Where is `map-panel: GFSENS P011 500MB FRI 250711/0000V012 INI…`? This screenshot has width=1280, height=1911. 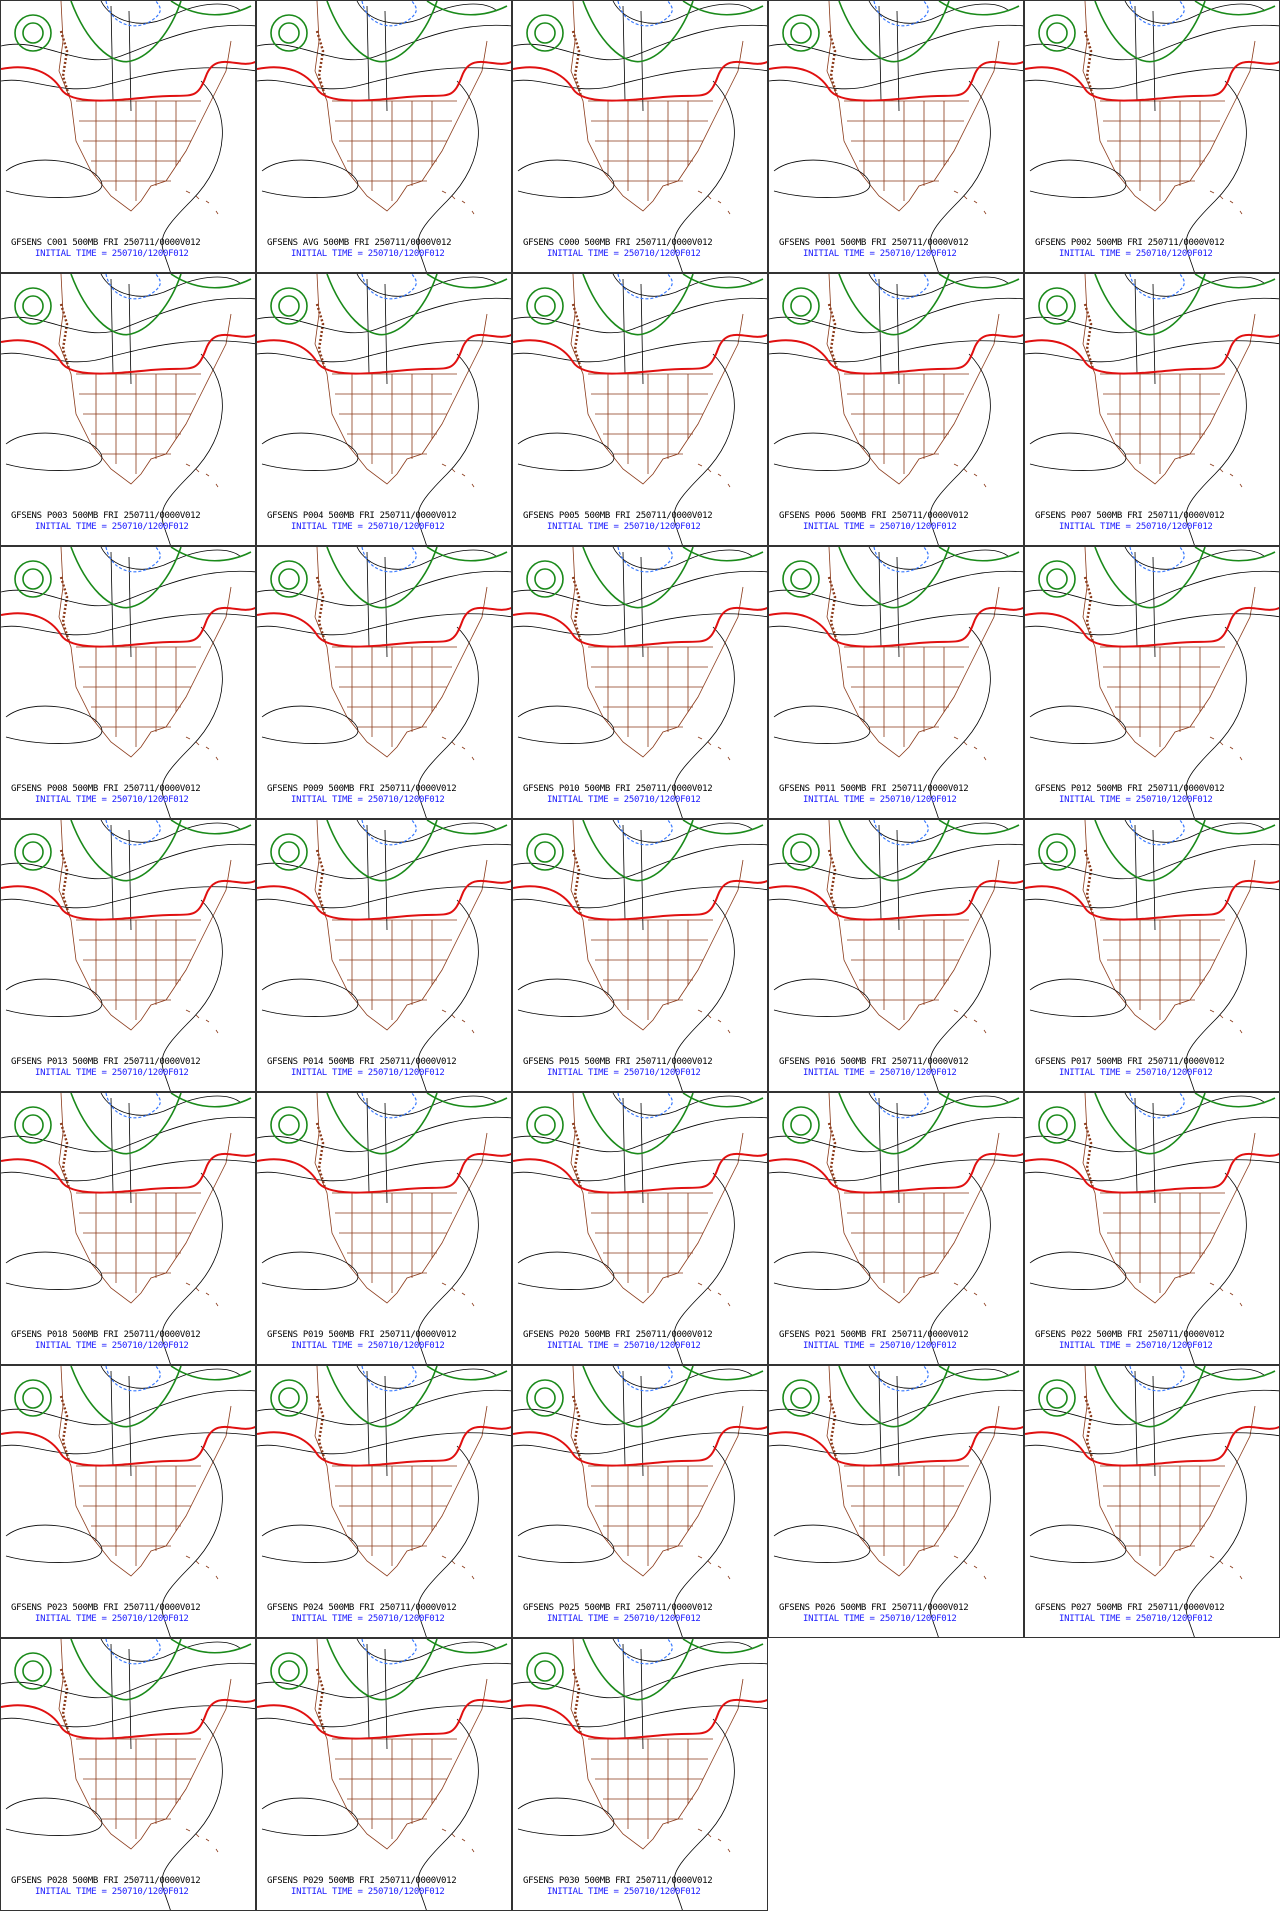 map-panel: GFSENS P011 500MB FRI 250711/0000V012 INI… is located at coordinates (896, 682).